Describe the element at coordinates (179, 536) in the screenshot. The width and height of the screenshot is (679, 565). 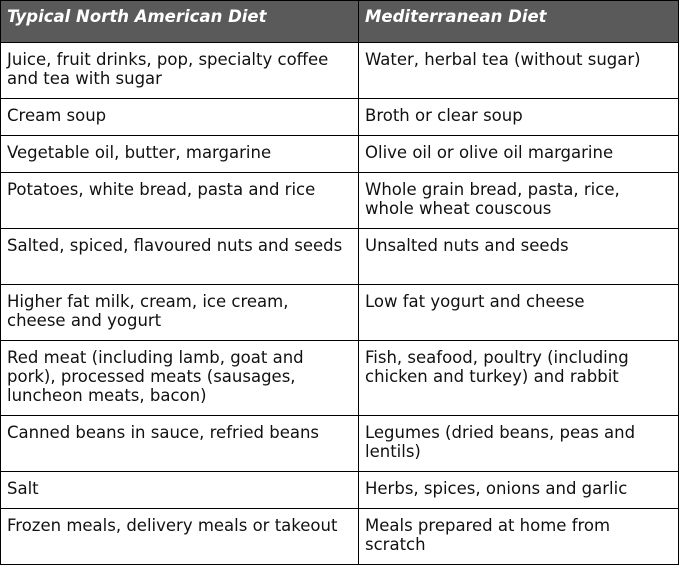
I see `table-cell-typical: Frozen meals, delivery meals or takeout` at that location.